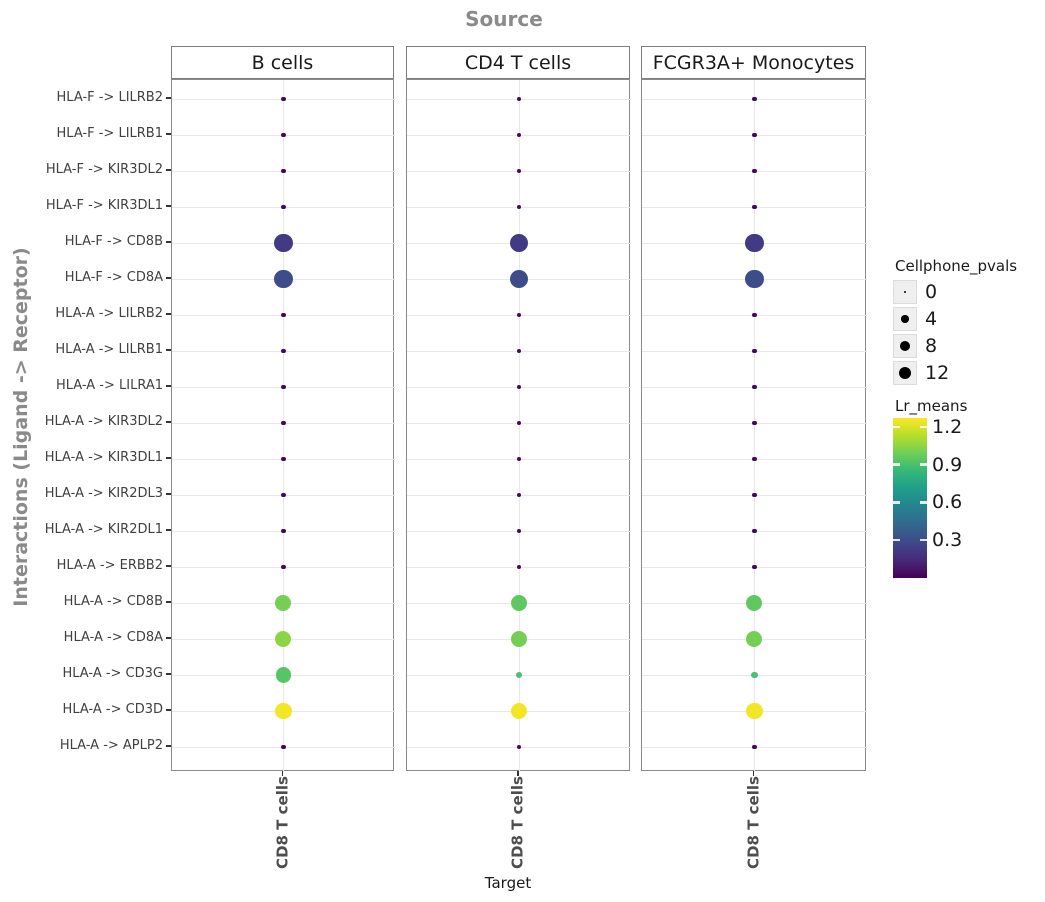  I want to click on y-axis-tick-label: HLA-A -> KIR2DL3, so click(103, 493).